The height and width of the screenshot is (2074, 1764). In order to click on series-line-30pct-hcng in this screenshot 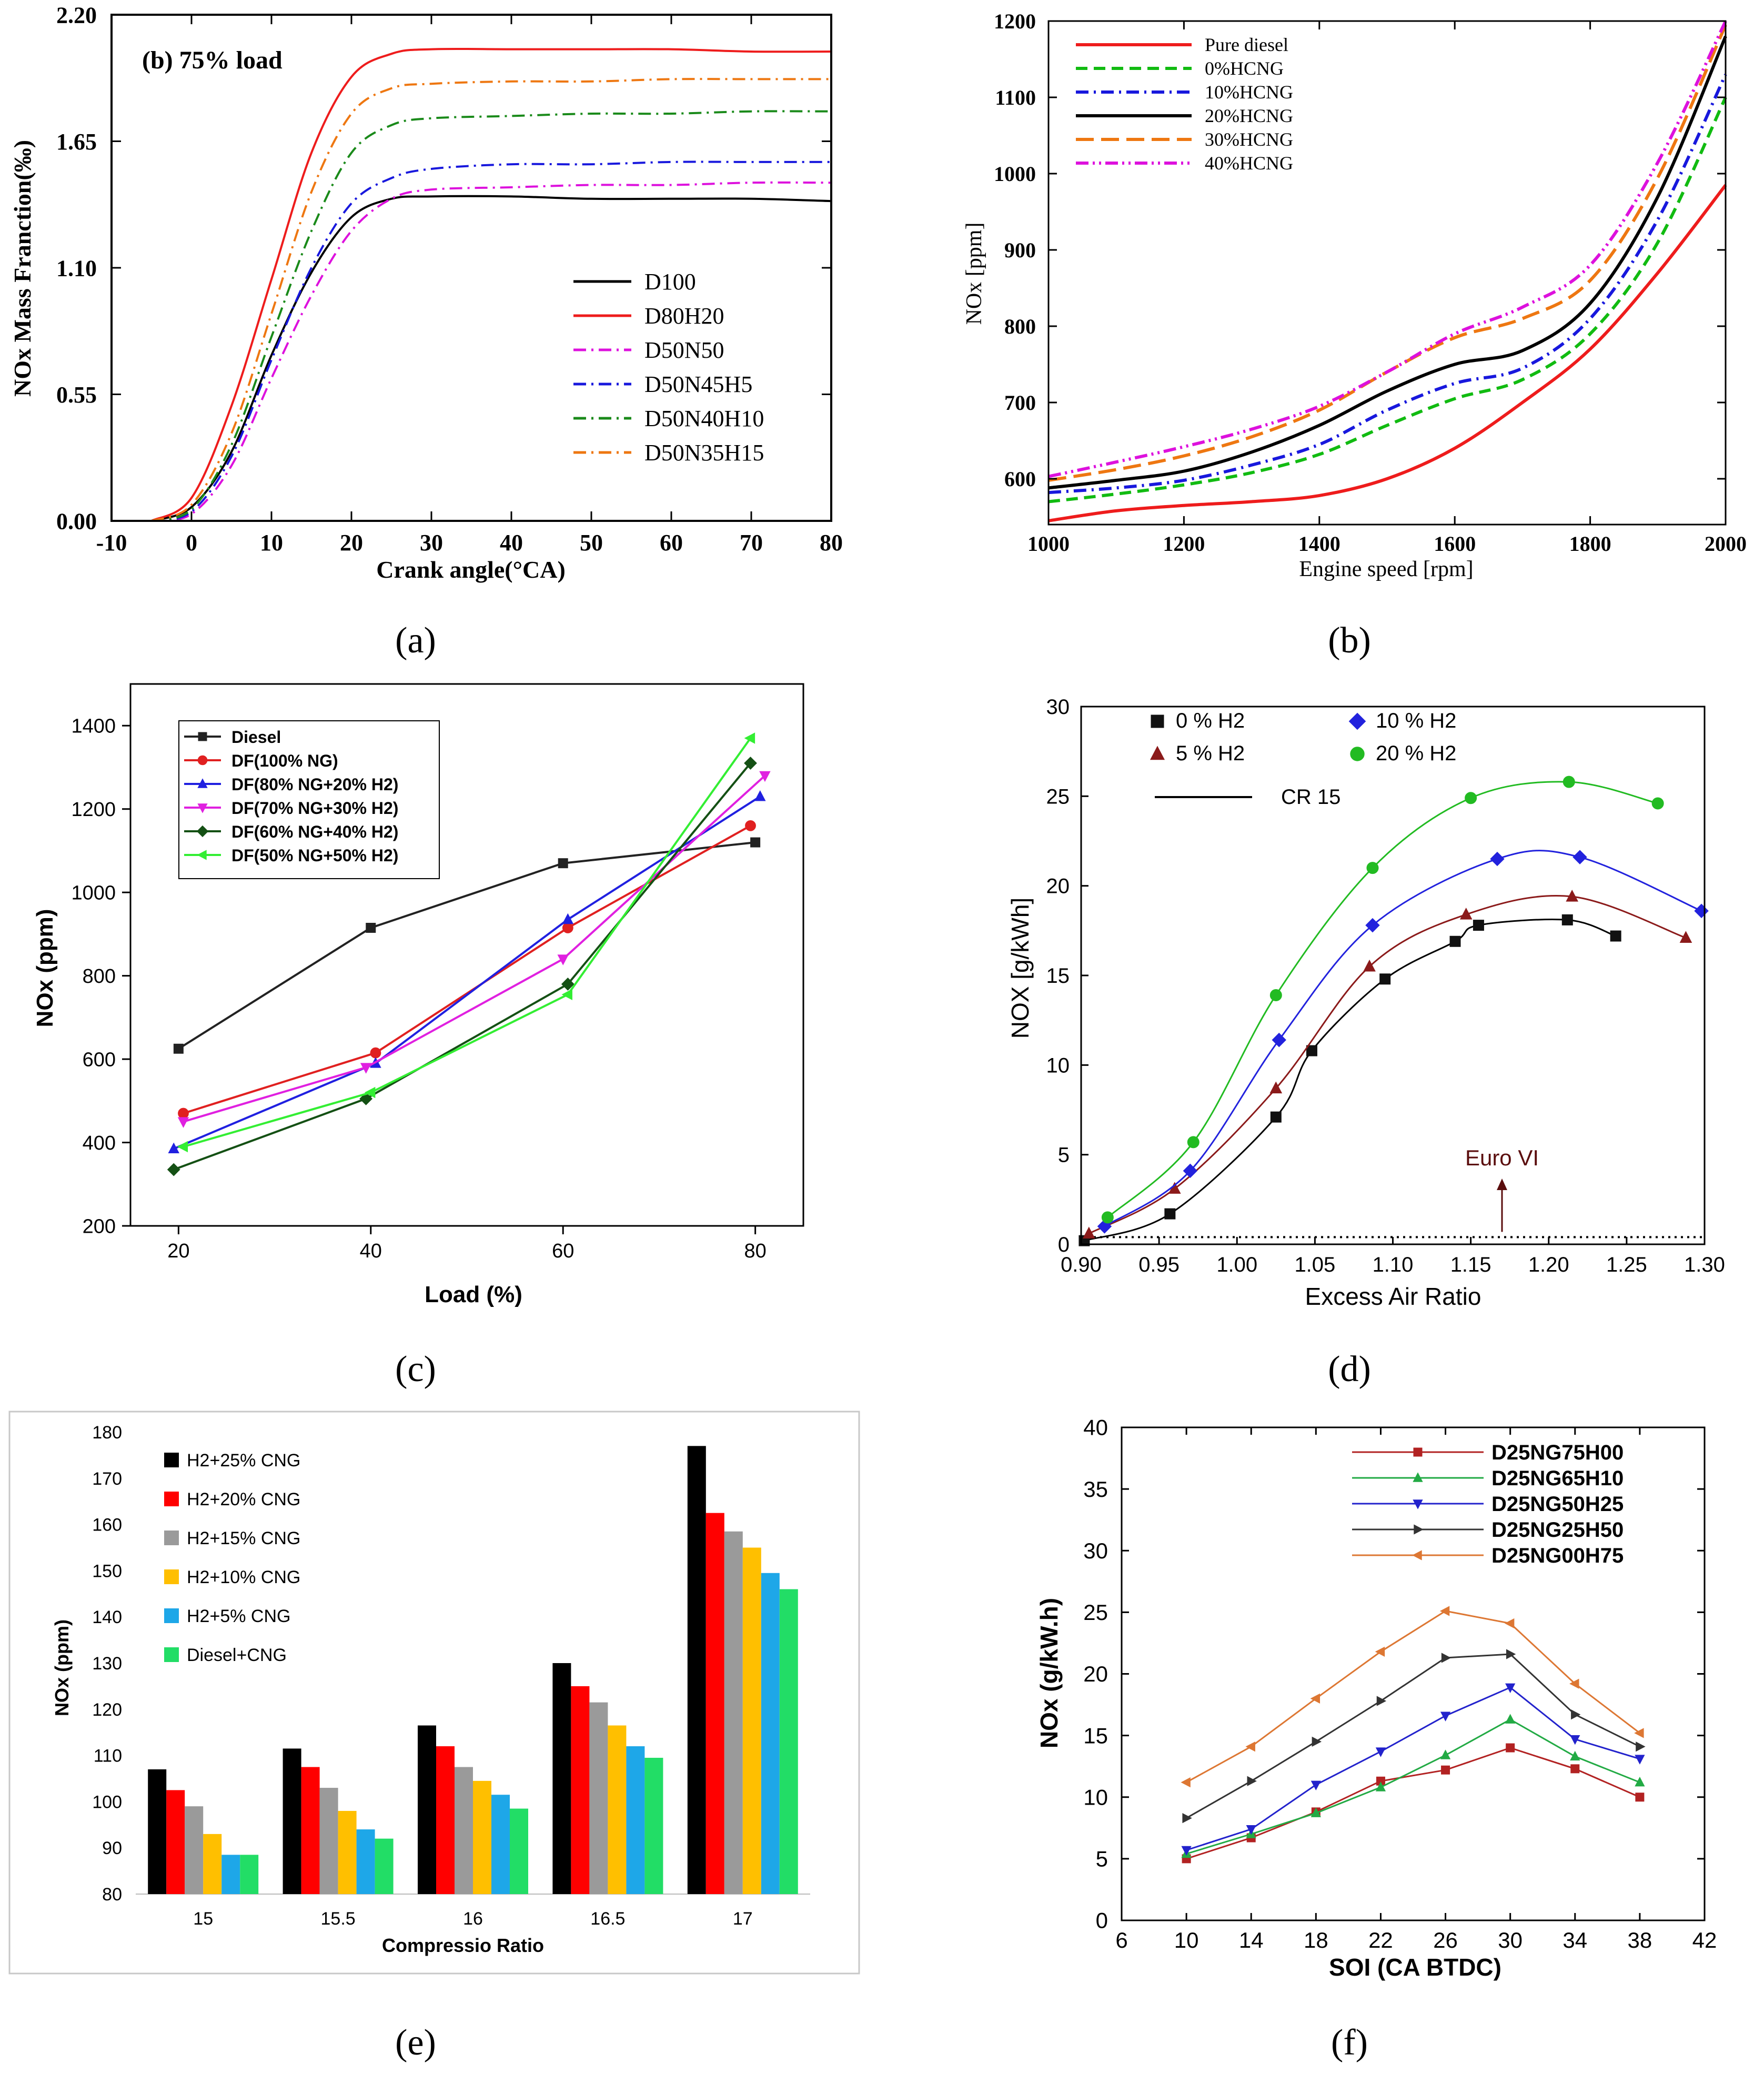, I will do `click(1387, 253)`.